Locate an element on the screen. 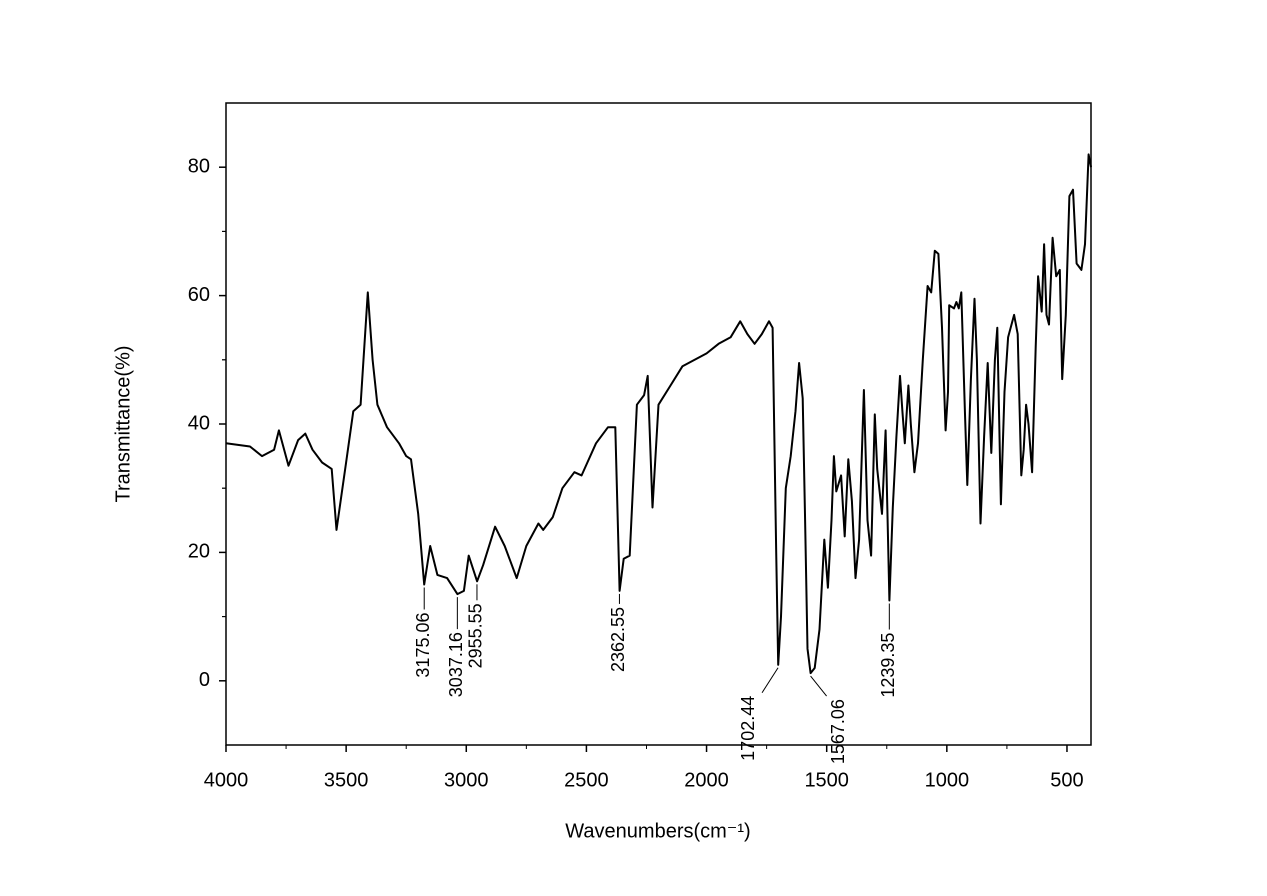 The image size is (1267, 896). annotation-label: 3037.16 is located at coordinates (456, 664).